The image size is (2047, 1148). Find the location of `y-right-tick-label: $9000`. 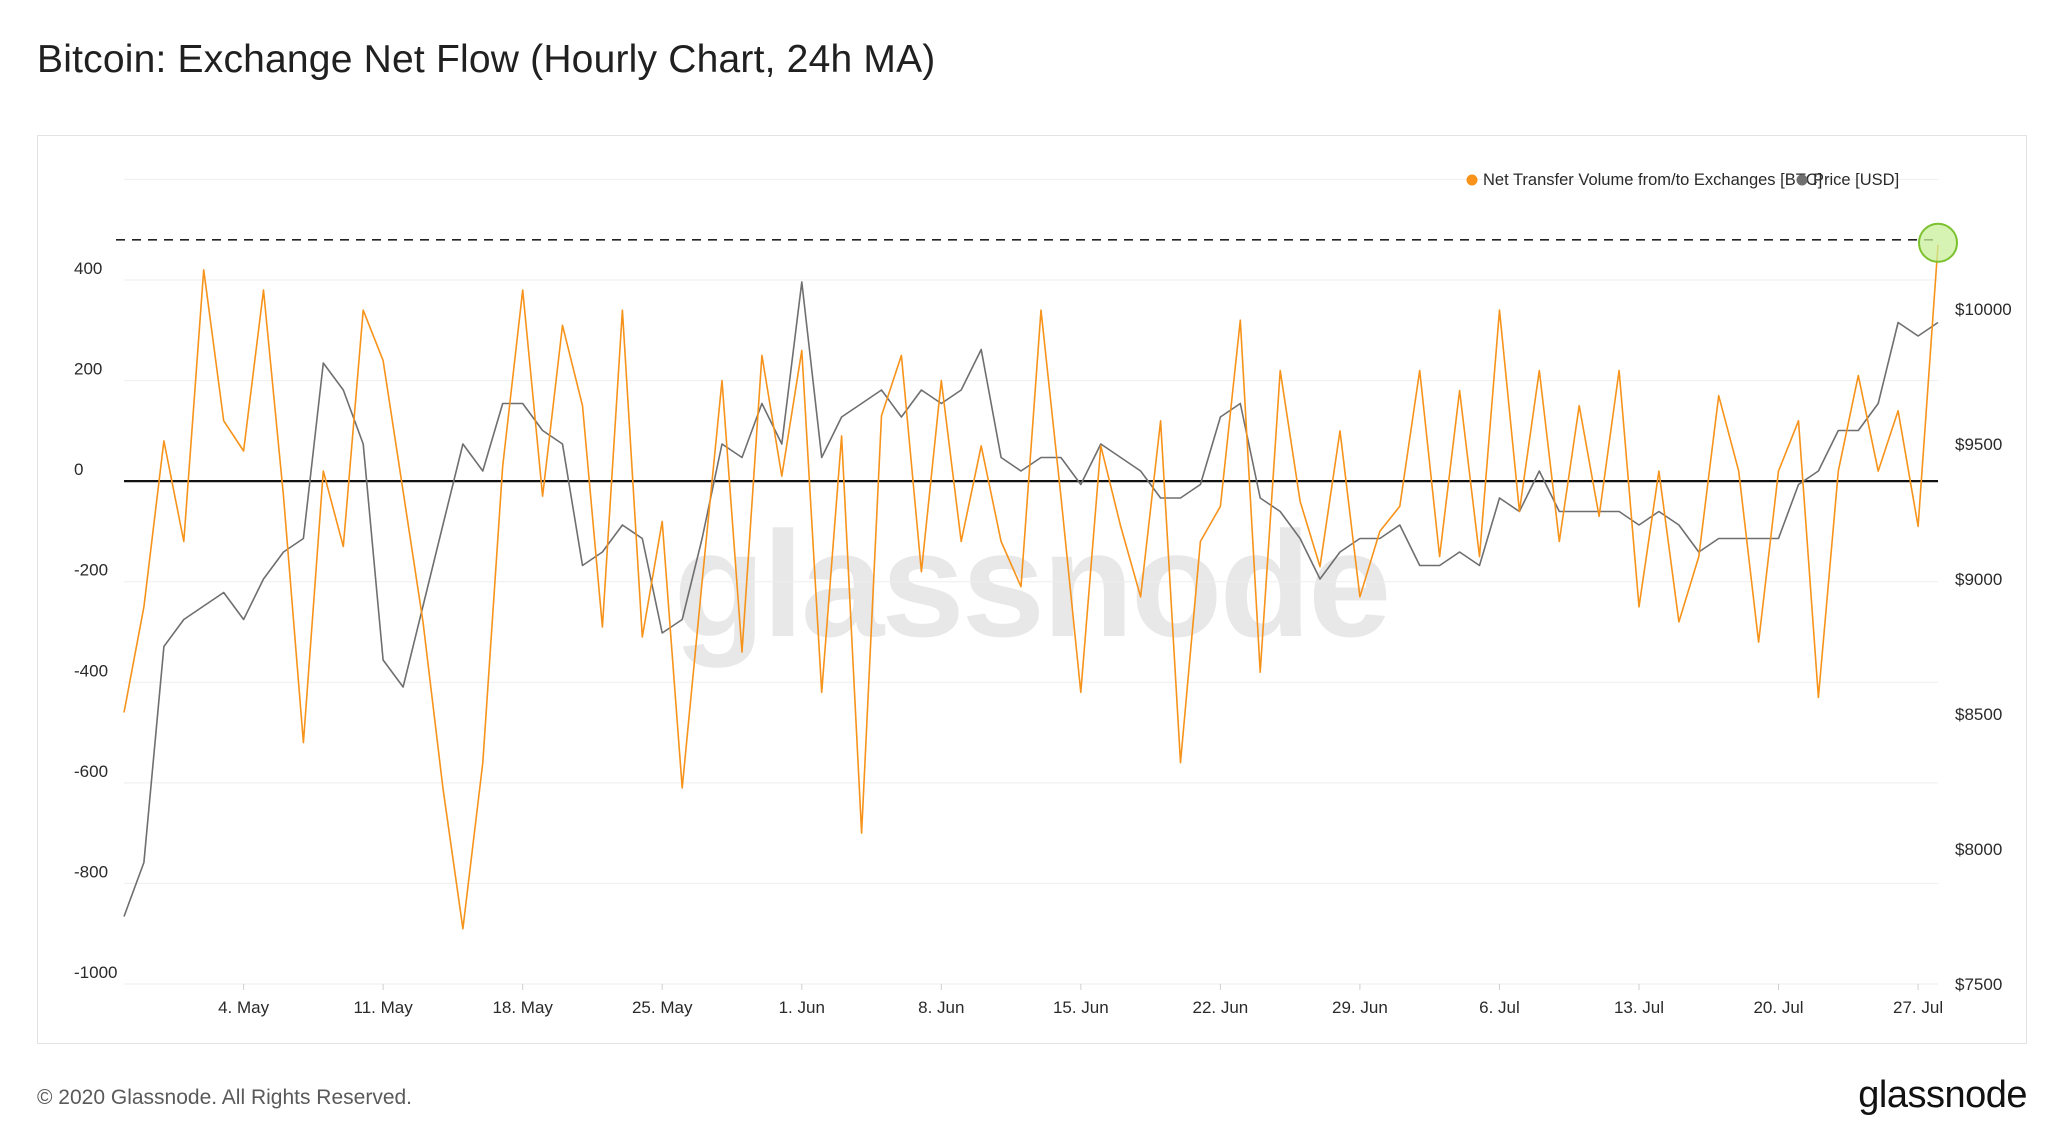

y-right-tick-label: $9000 is located at coordinates (1978, 579).